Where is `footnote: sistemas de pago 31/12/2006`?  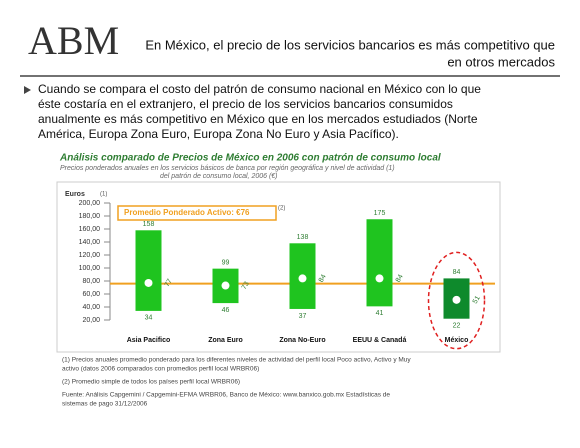
footnote: sistemas de pago 31/12/2006 is located at coordinates (105, 404).